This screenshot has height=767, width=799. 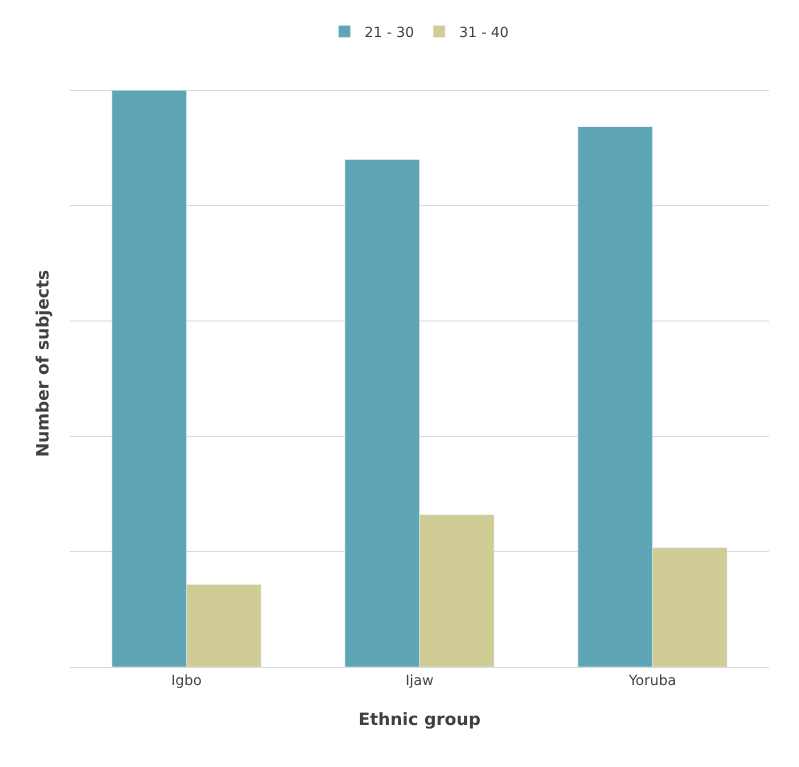 What do you see at coordinates (419, 680) in the screenshot?
I see `x-tick-label: Ijaw` at bounding box center [419, 680].